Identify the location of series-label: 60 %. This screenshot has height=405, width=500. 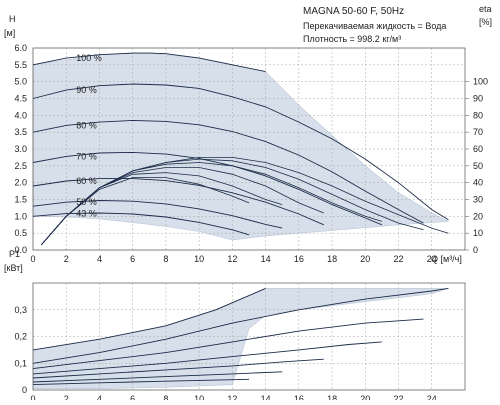
(86, 181).